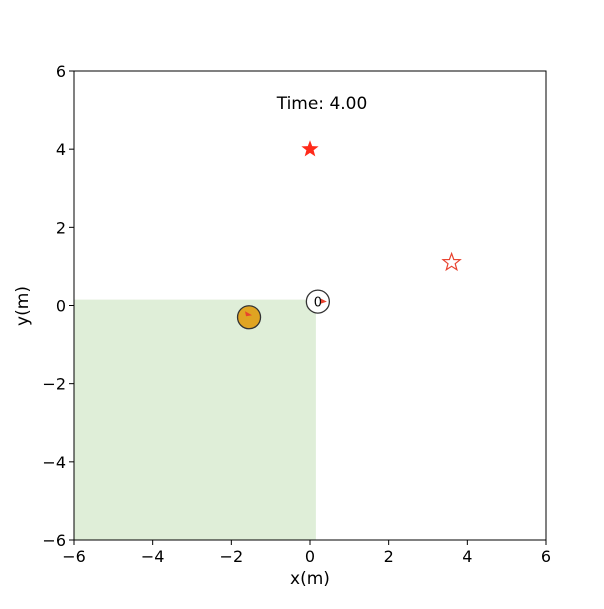 The width and height of the screenshot is (604, 609). Describe the element at coordinates (467, 556) in the screenshot. I see `x-tick-label: 4` at that location.